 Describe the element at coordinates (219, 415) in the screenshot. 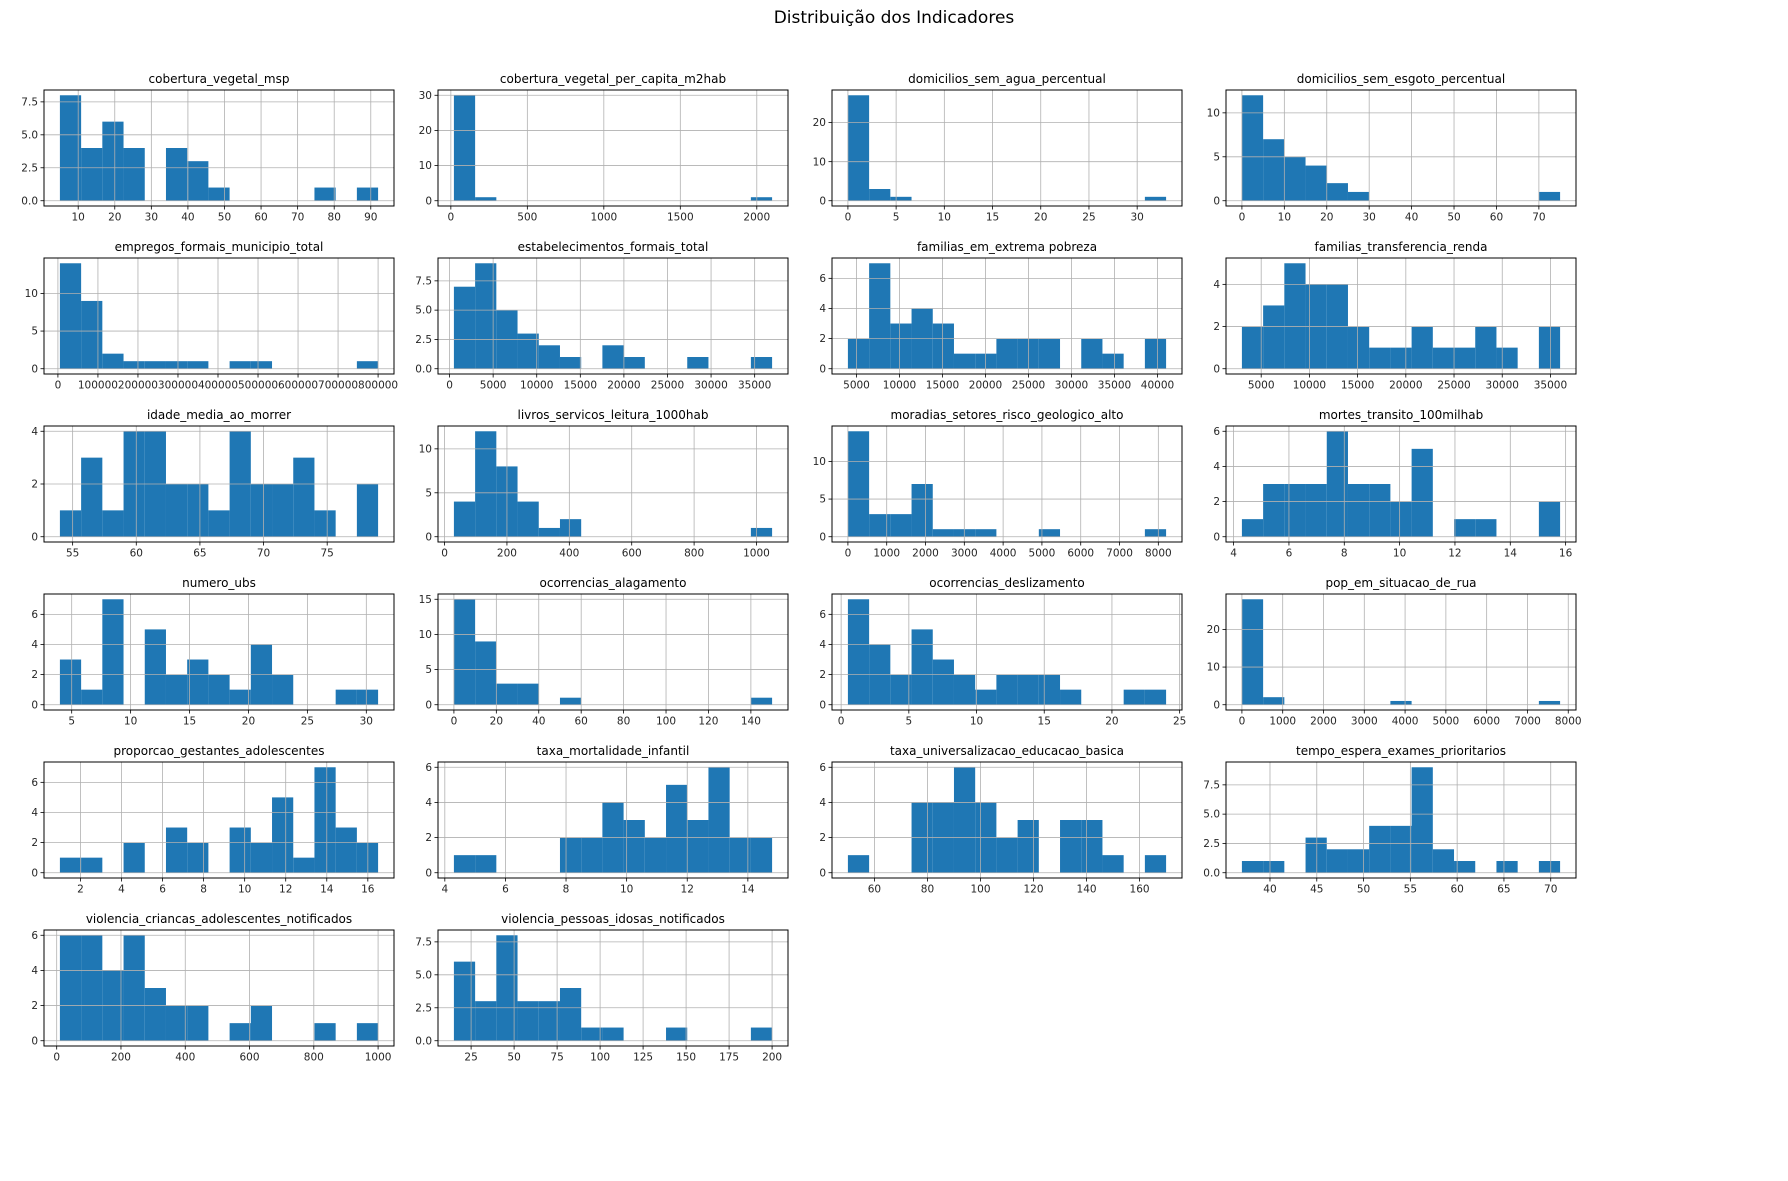

I see `chart-title: idade_media_ao_morrer` at that location.